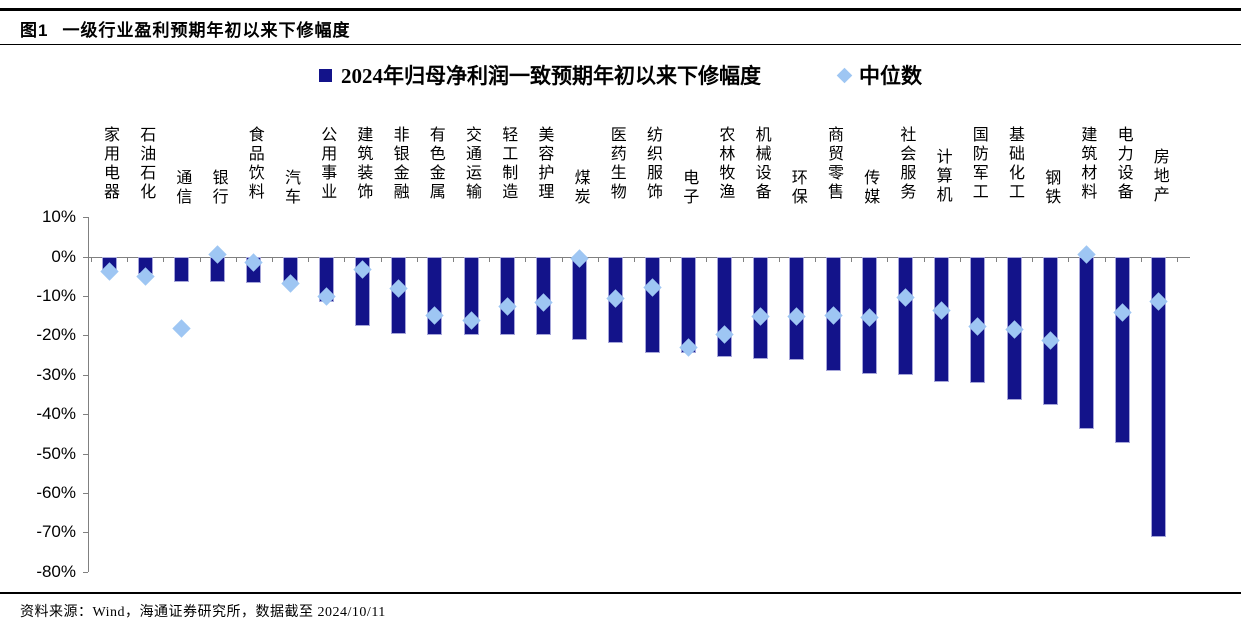 The width and height of the screenshot is (1241, 627). What do you see at coordinates (399, 164) in the screenshot?
I see `category-label: 非银金融` at bounding box center [399, 164].